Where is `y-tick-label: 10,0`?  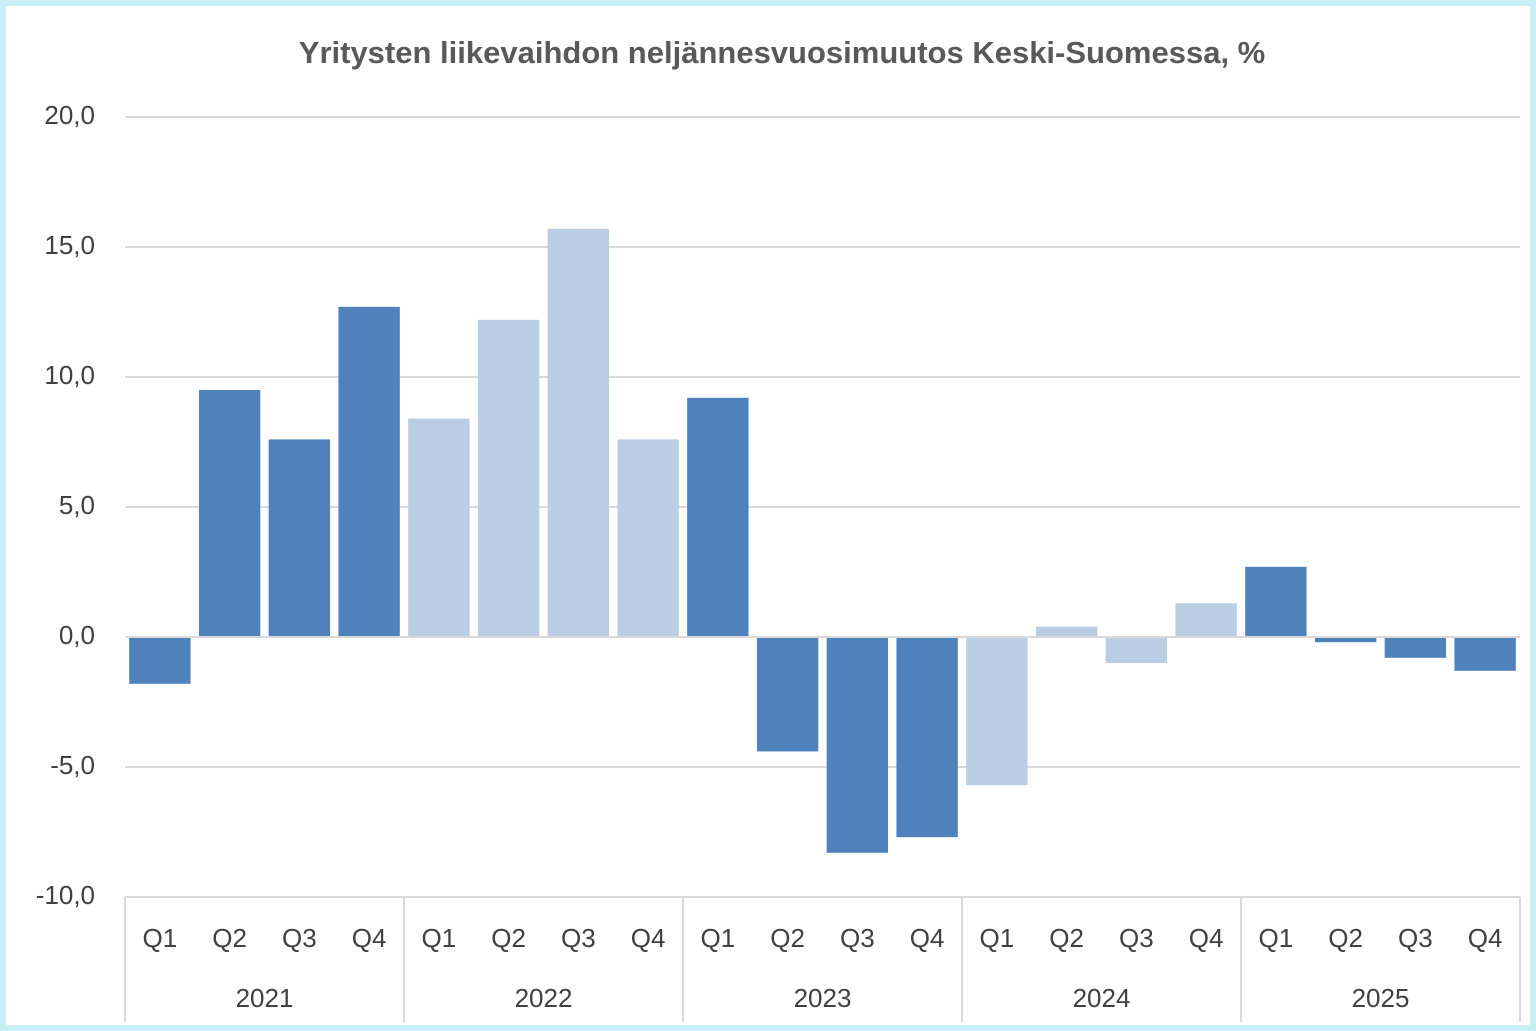
y-tick-label: 10,0 is located at coordinates (69, 375).